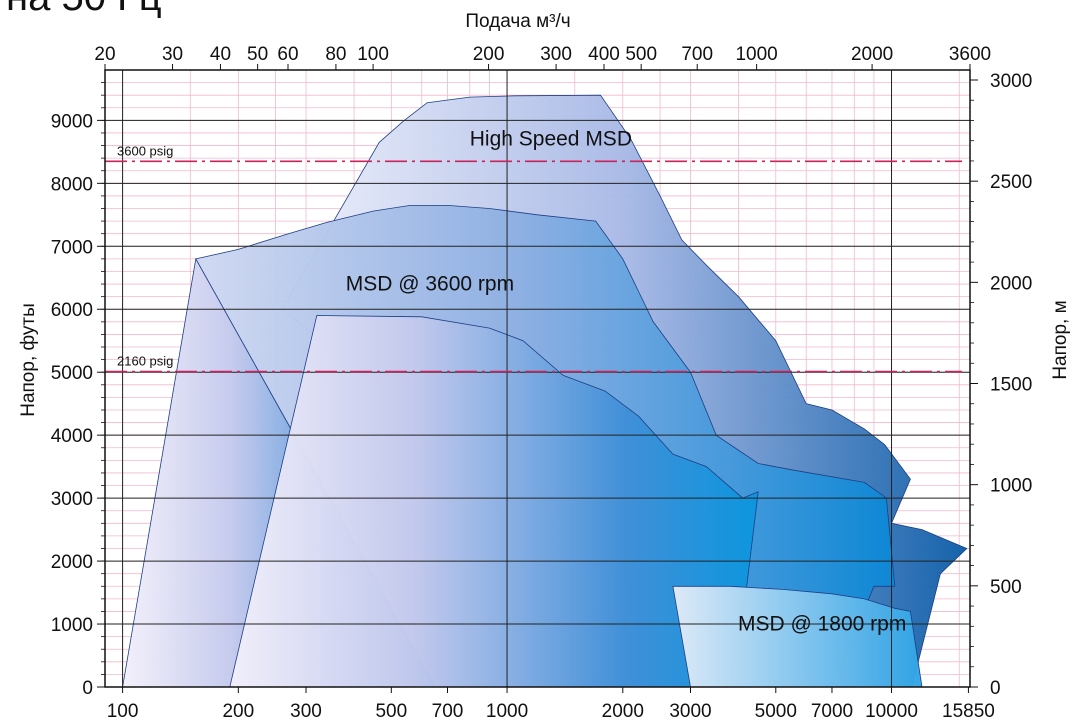 The width and height of the screenshot is (1077, 728). What do you see at coordinates (891, 711) in the screenshot?
I see `bottom-tick-label: 10000` at bounding box center [891, 711].